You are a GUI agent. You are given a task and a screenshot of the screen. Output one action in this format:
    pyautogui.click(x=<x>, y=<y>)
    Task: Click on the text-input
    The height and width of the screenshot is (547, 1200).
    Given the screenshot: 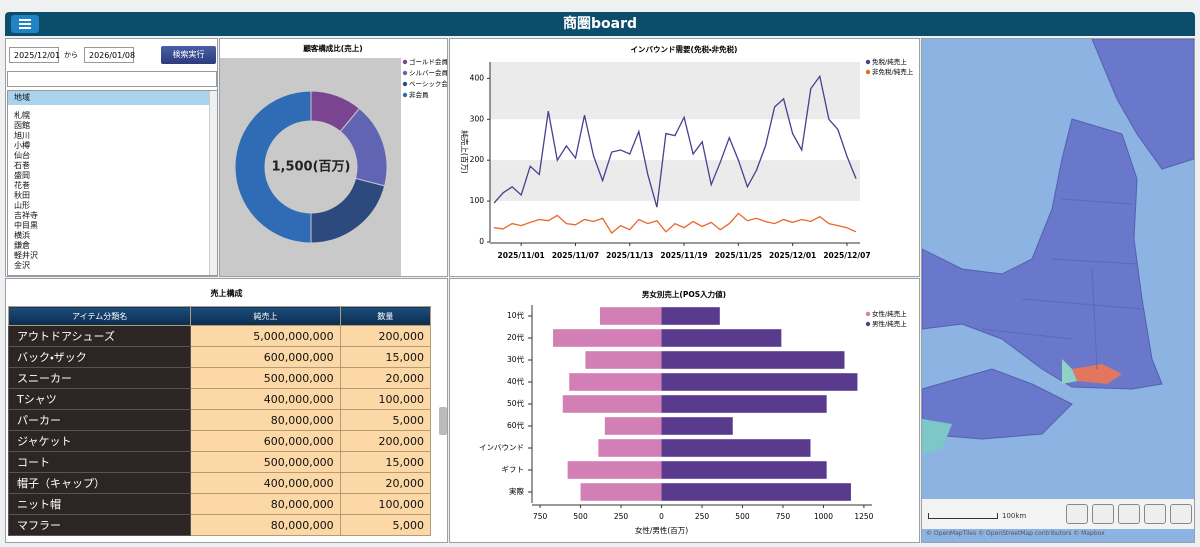 What is the action you would take?
    pyautogui.click(x=112, y=79)
    